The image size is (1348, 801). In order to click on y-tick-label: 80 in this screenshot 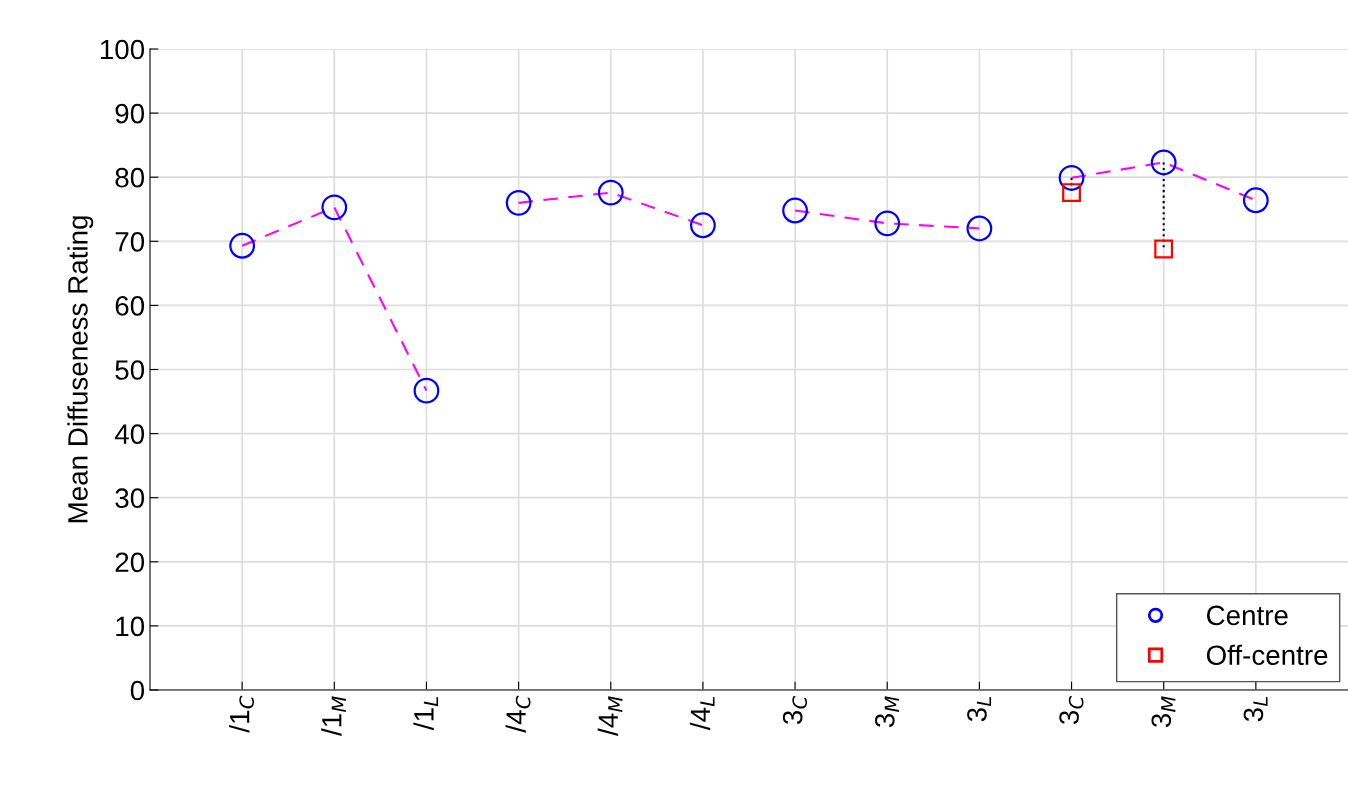, I will do `click(130, 177)`.